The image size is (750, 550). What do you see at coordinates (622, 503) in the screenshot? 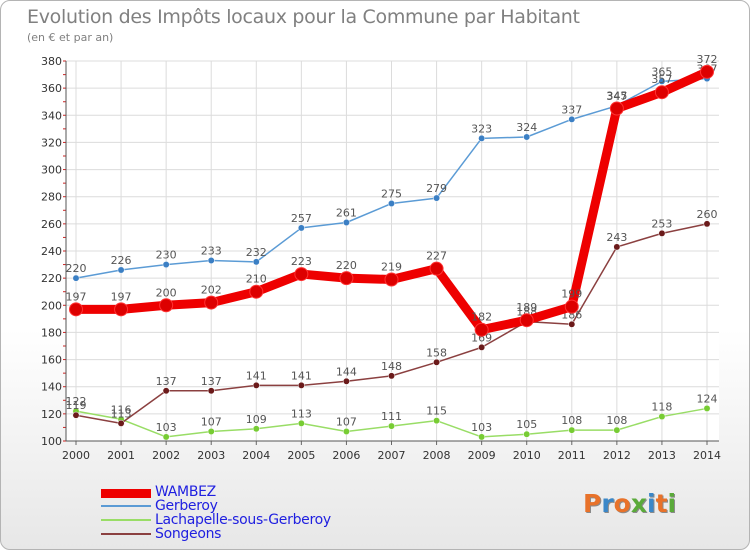
I see `logo-letter: o` at bounding box center [622, 503].